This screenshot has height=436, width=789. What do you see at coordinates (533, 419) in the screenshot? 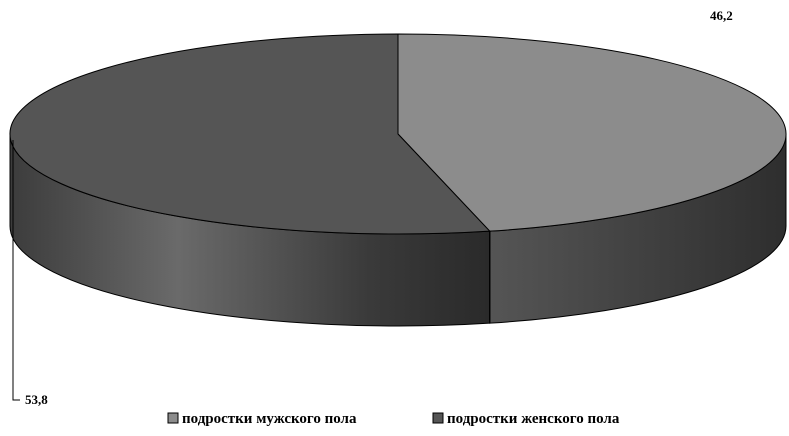
I see `legend-label-female: подростки женского пола` at bounding box center [533, 419].